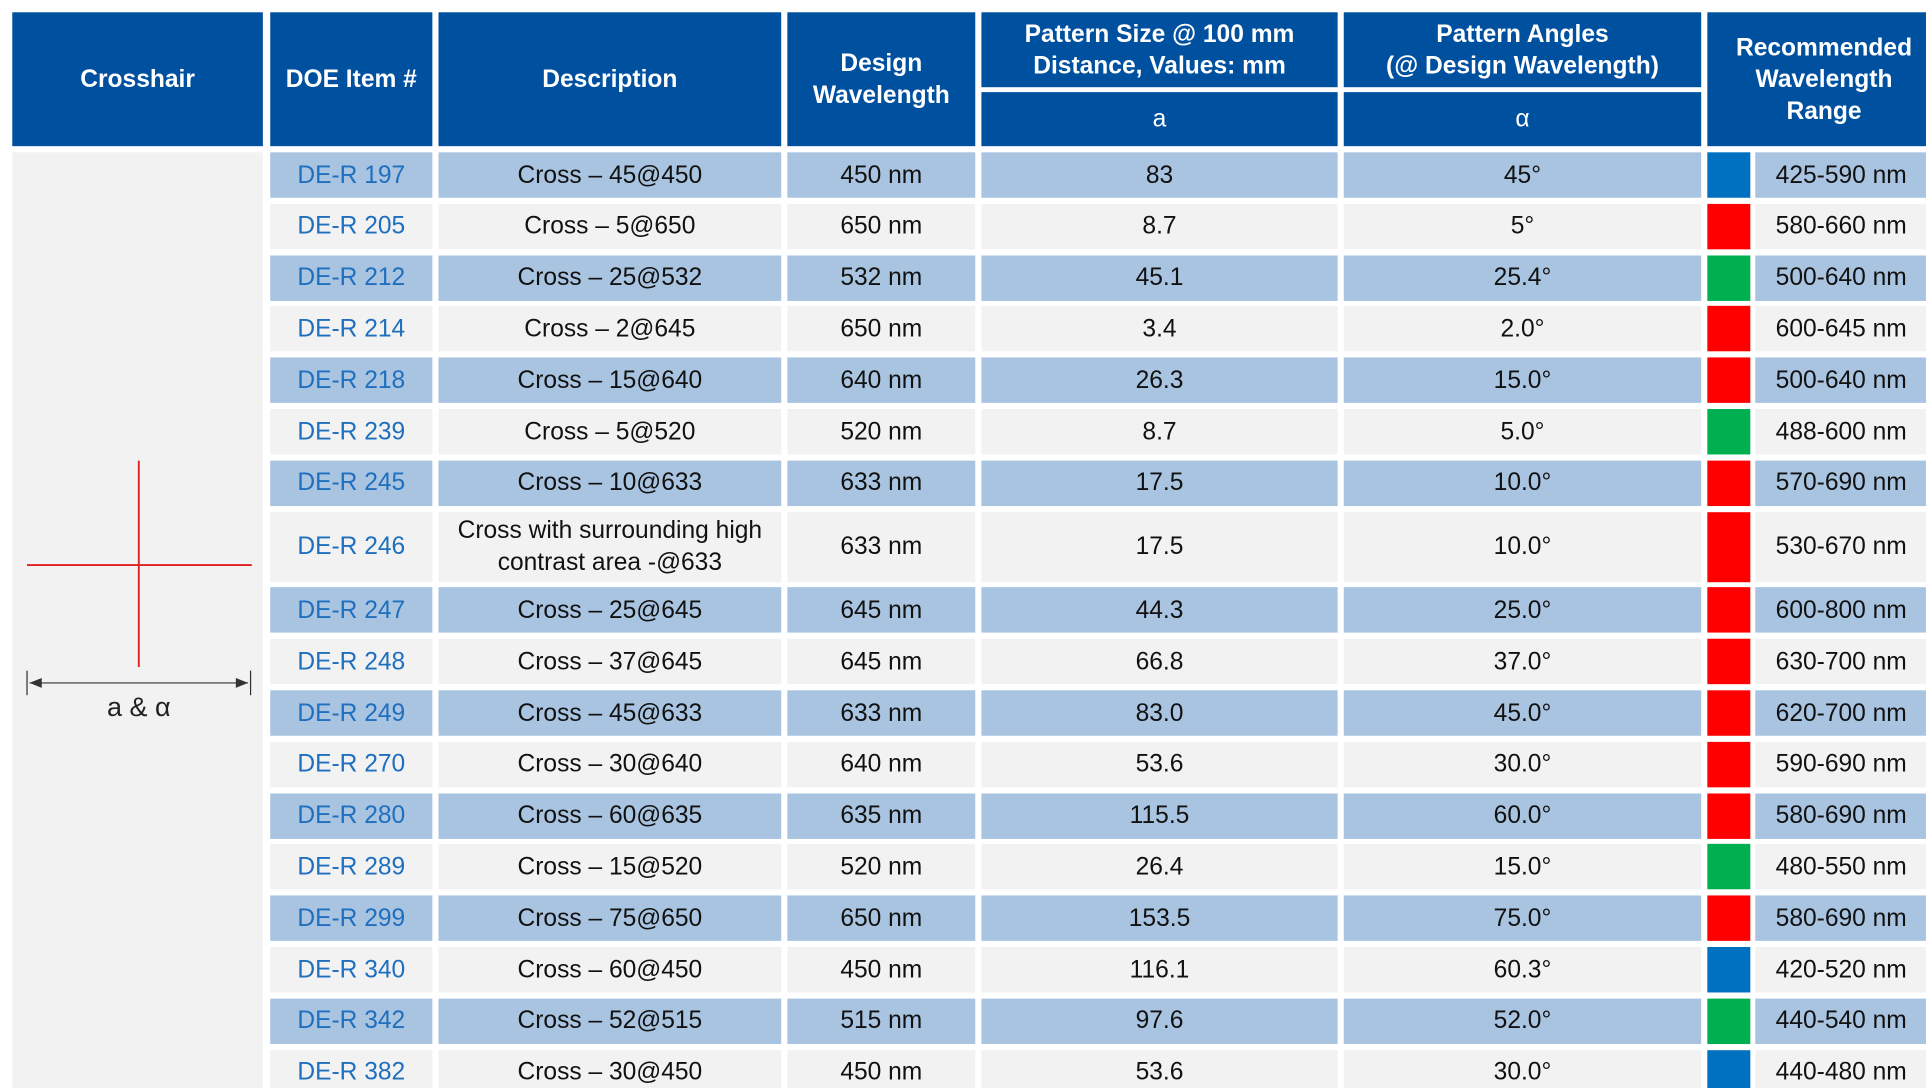 This screenshot has height=1088, width=1926. I want to click on angle-cell: 52.0°, so click(1522, 1021).